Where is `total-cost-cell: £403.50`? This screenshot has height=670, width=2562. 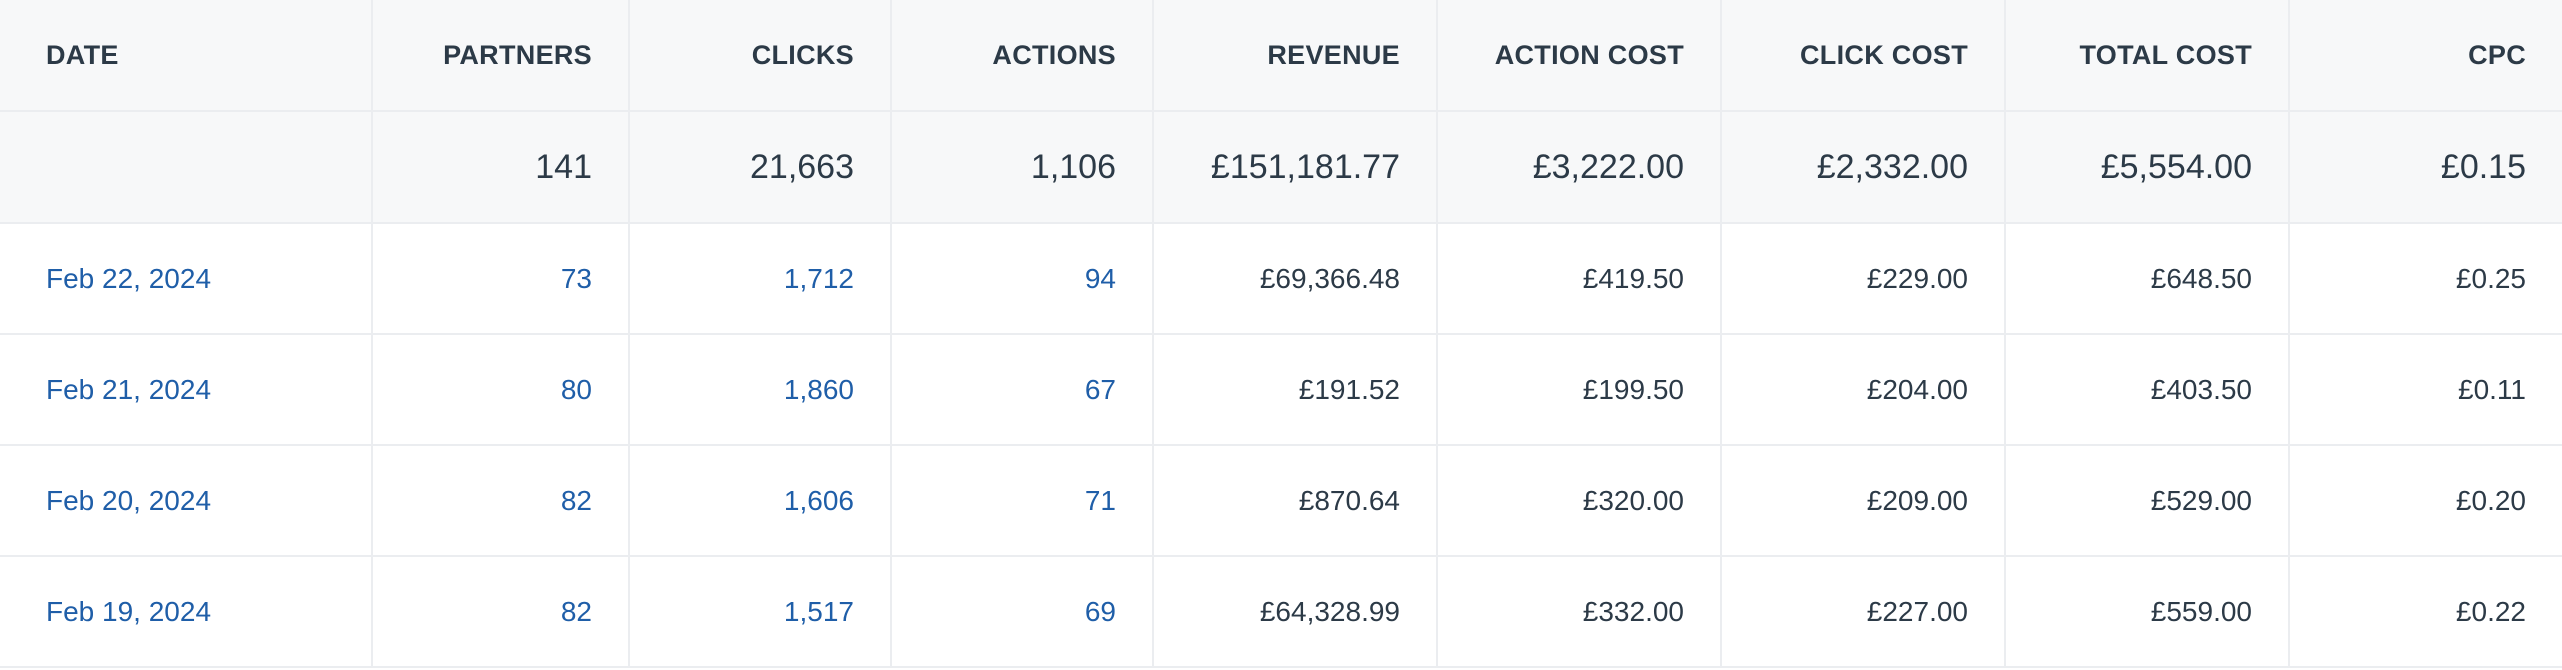 total-cost-cell: £403.50 is located at coordinates (2147, 390).